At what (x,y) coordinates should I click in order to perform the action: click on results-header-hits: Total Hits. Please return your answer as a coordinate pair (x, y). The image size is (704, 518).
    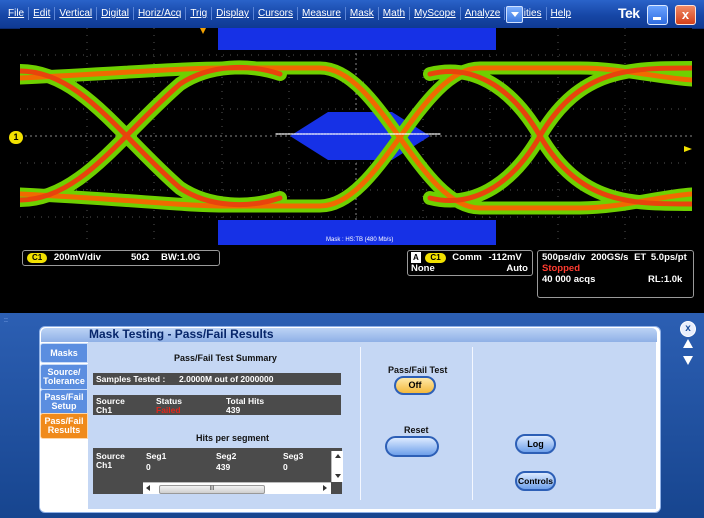
    Looking at the image, I should click on (245, 401).